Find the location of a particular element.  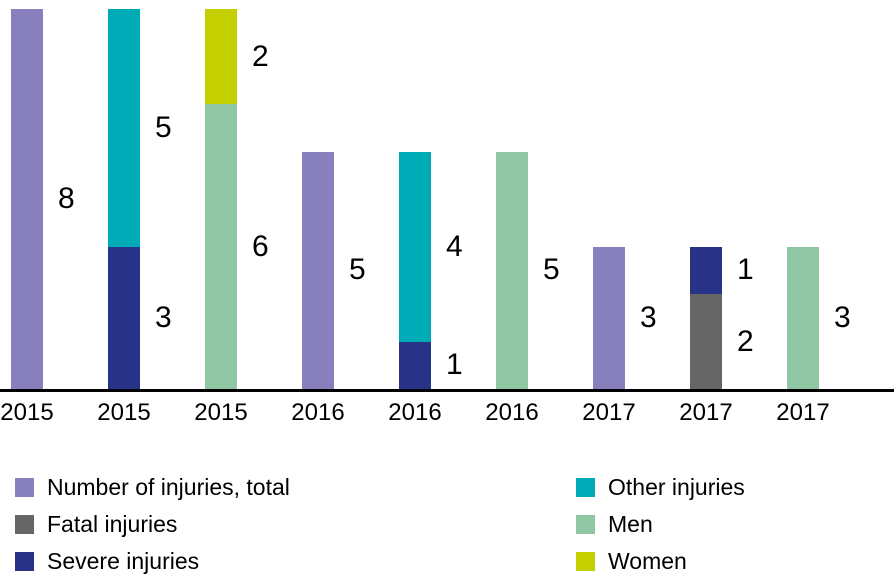

legend-swatch-fatal is located at coordinates (24, 524).